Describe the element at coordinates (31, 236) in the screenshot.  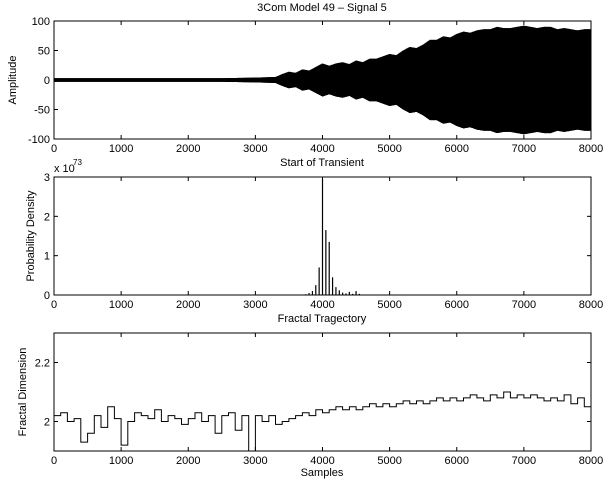
I see `y-axis-label-density: Probability Density` at that location.